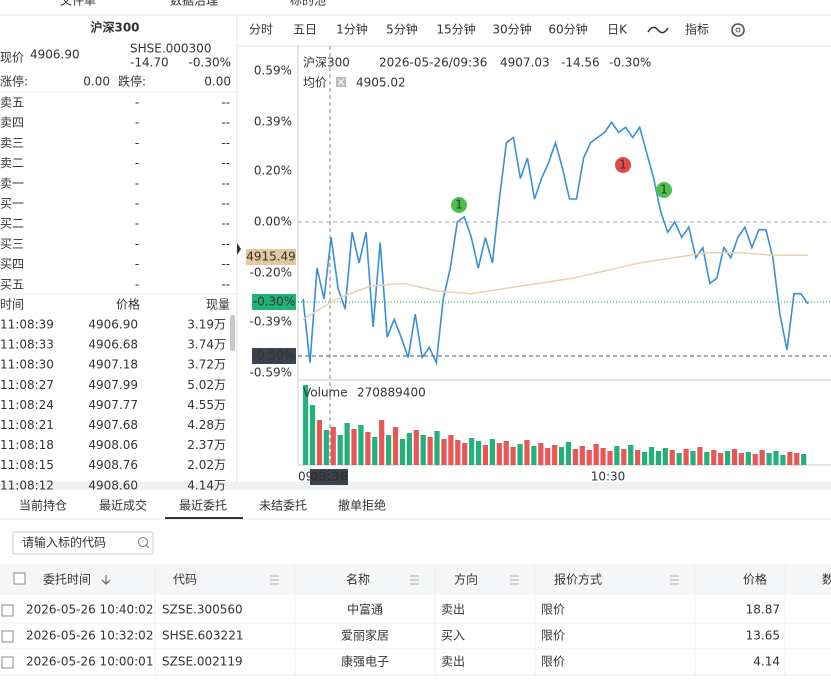 The height and width of the screenshot is (695, 831). Describe the element at coordinates (27, 345) in the screenshot. I see `trade-time: 11:08:33` at that location.